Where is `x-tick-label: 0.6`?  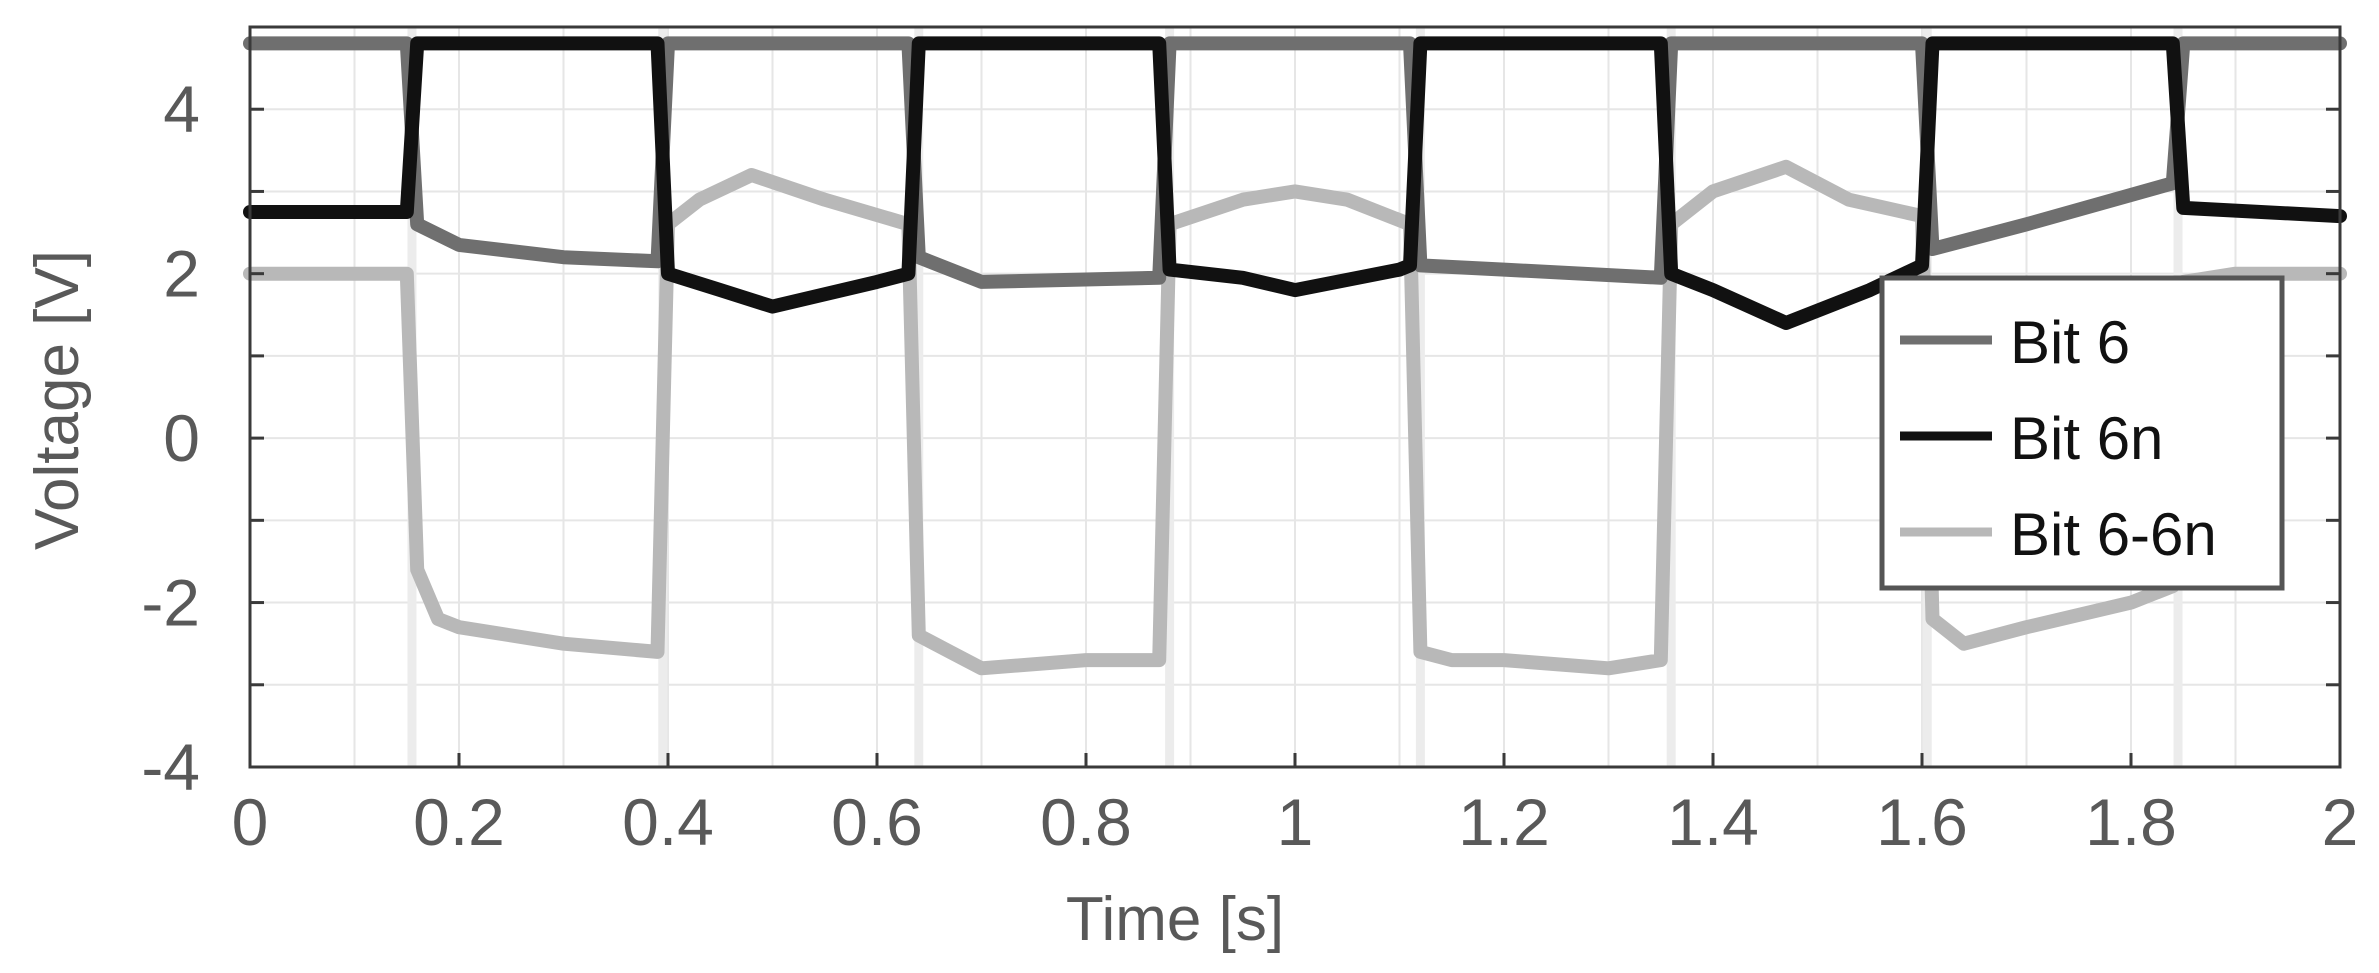
x-tick-label: 0.6 is located at coordinates (877, 822).